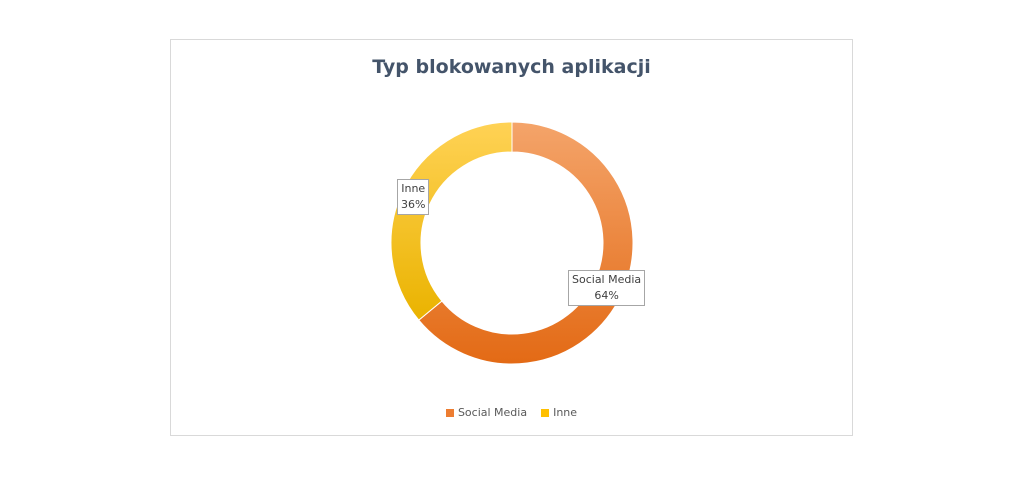 The image size is (1024, 477). Describe the element at coordinates (492, 412) in the screenshot. I see `legend-label: Social Media` at that location.